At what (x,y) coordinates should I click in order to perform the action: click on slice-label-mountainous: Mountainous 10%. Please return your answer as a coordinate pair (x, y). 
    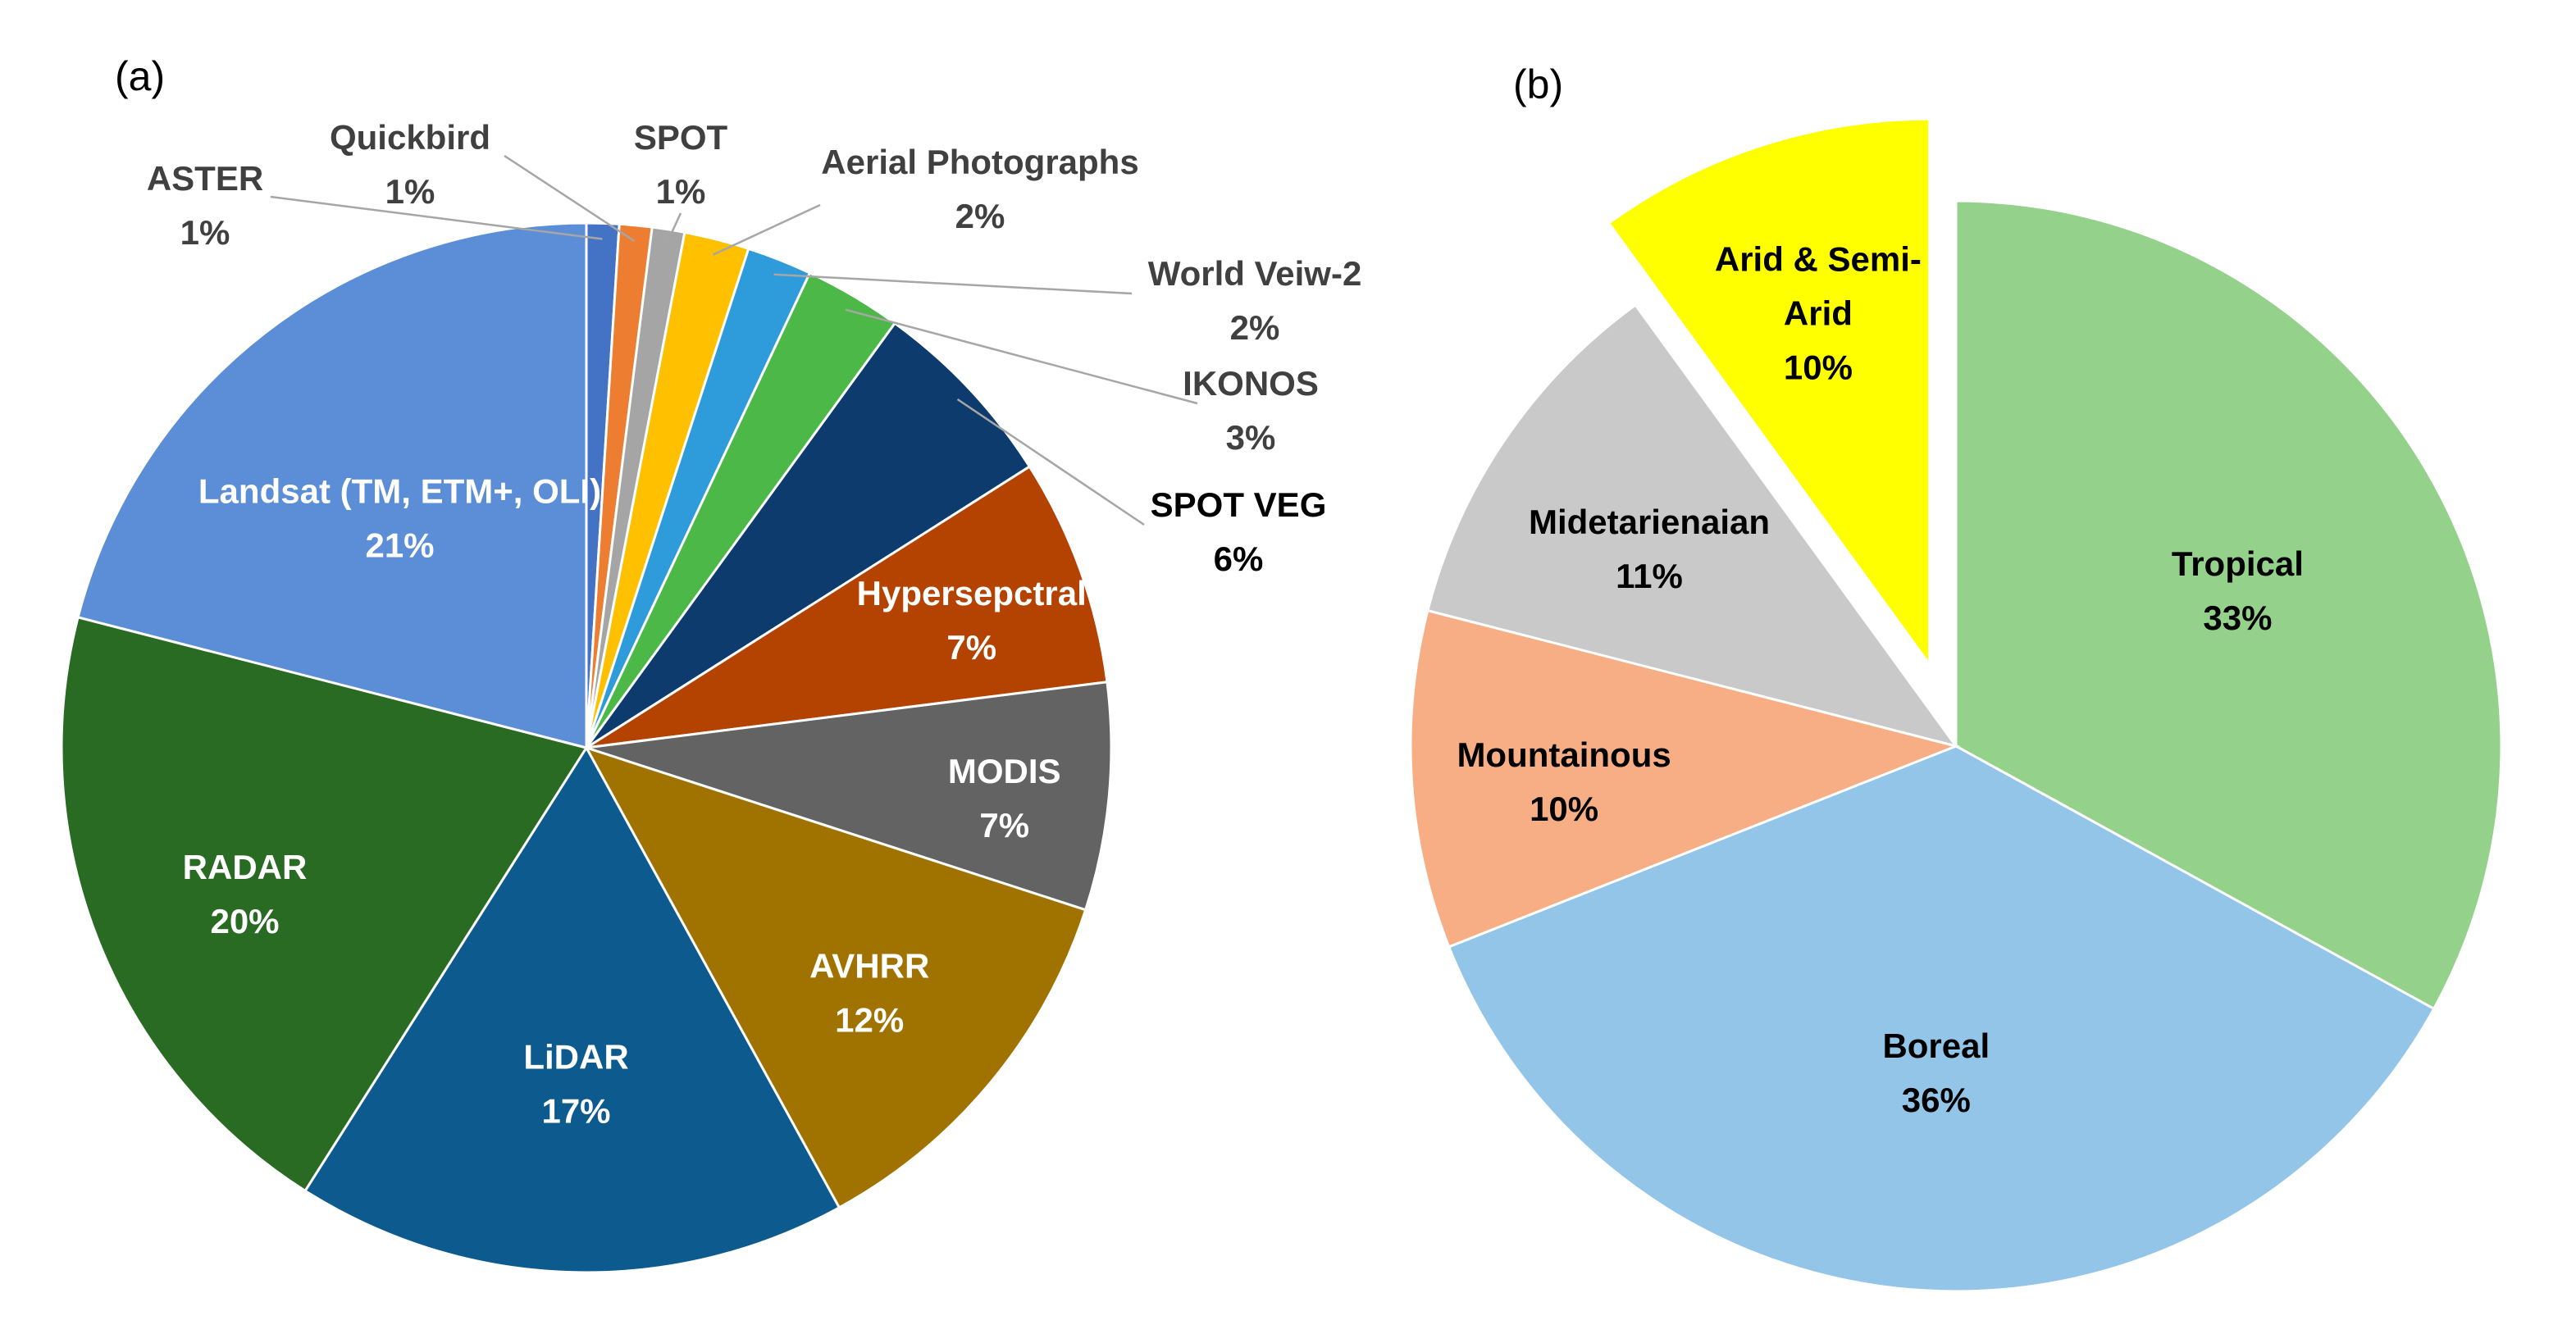
    Looking at the image, I should click on (1564, 781).